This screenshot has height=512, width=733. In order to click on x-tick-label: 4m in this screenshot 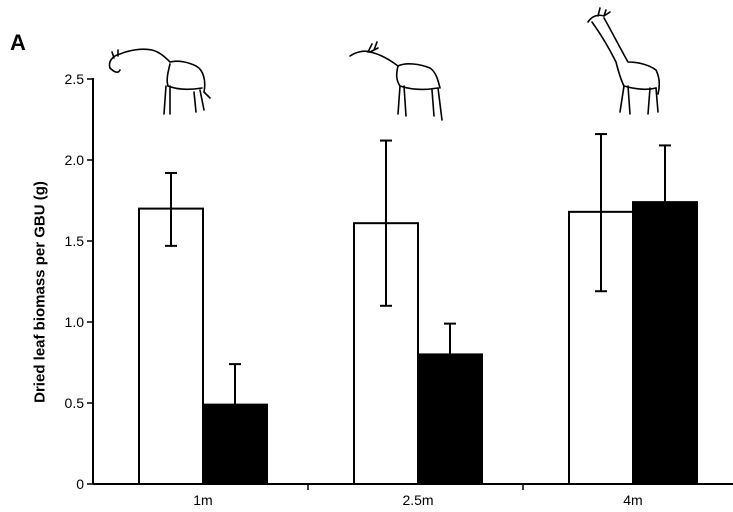, I will do `click(632, 500)`.